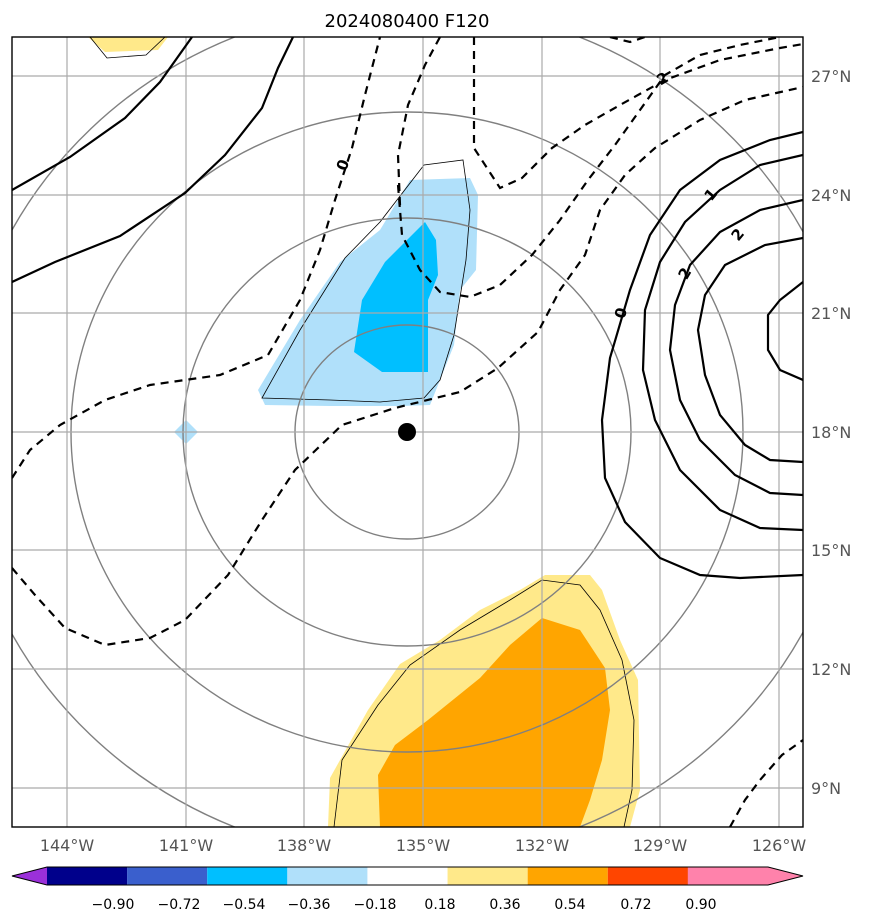  What do you see at coordinates (396, 297) in the screenshot?
I see `blue-region` at bounding box center [396, 297].